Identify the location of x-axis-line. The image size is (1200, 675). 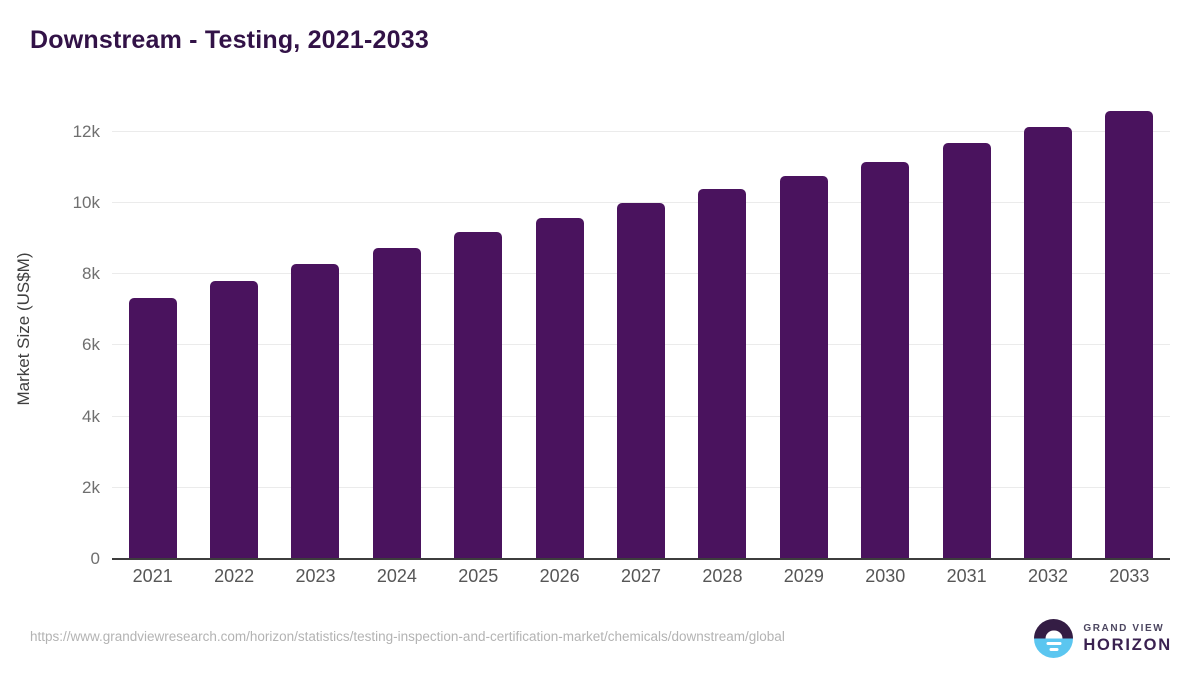
(641, 559).